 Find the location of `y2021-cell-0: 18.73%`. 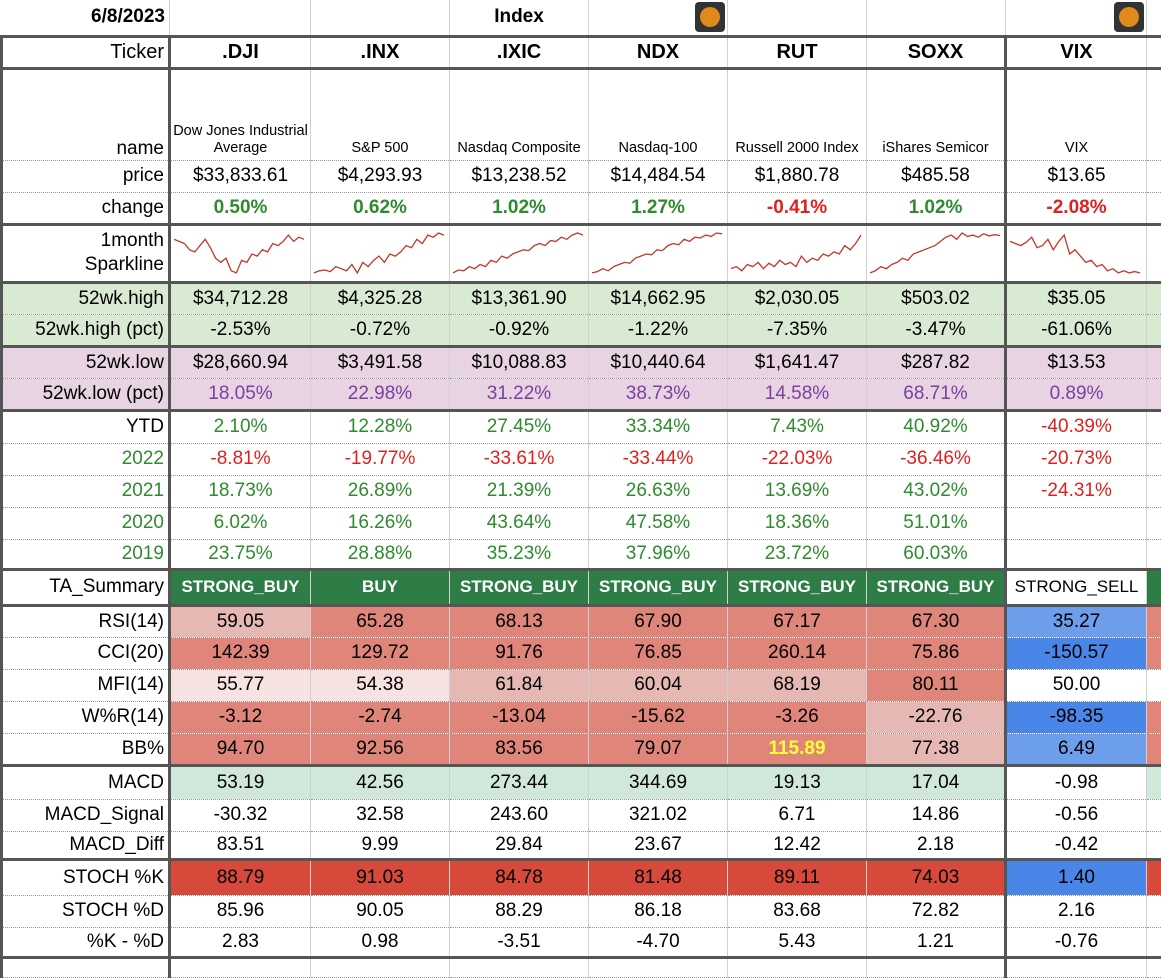

y2021-cell-0: 18.73% is located at coordinates (240, 491).